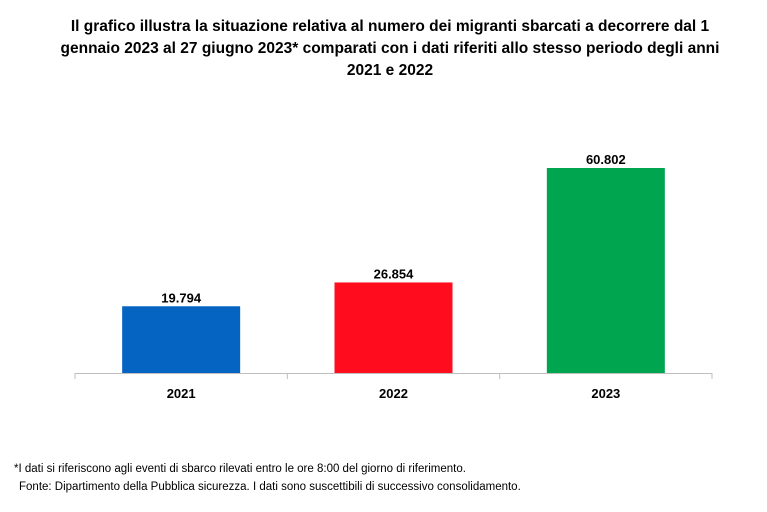 The height and width of the screenshot is (512, 767). What do you see at coordinates (181, 393) in the screenshot?
I see `x-tick-label-2021: 2021` at bounding box center [181, 393].